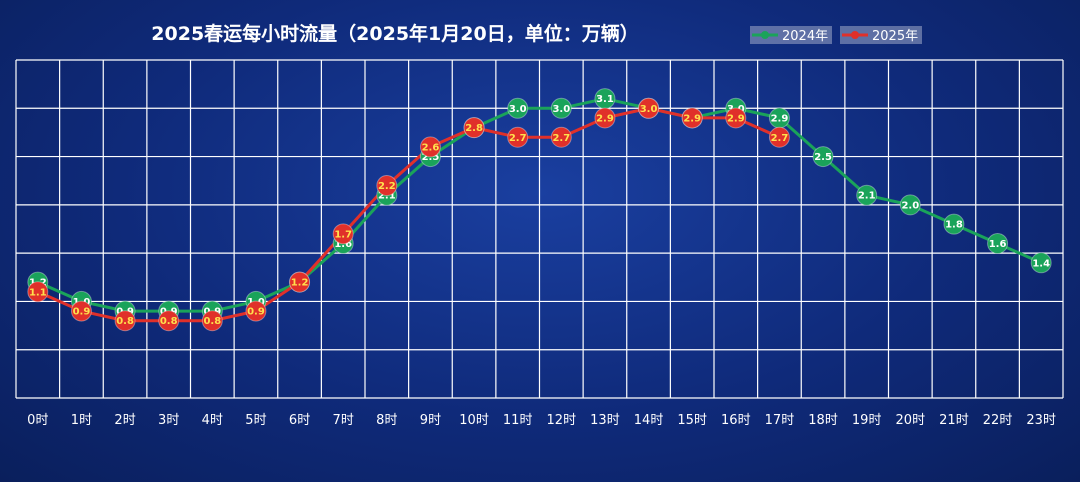 The width and height of the screenshot is (1080, 482). I want to click on data-label: 1.2, so click(300, 283).